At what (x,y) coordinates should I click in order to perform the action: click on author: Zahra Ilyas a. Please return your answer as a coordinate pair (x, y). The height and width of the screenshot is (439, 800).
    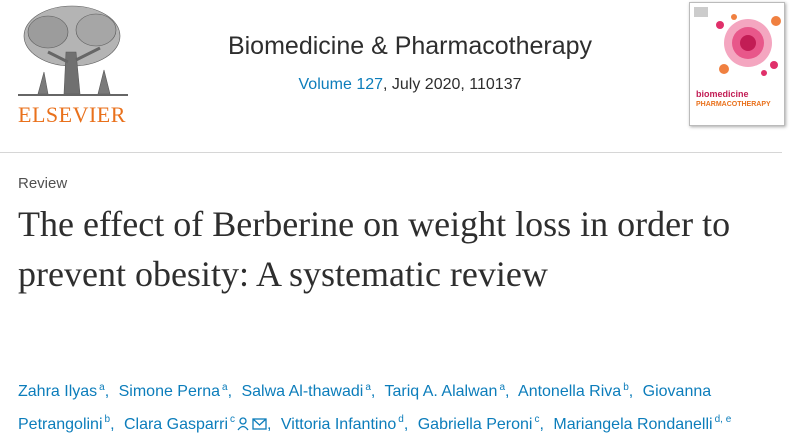
    Looking at the image, I should click on (66, 391).